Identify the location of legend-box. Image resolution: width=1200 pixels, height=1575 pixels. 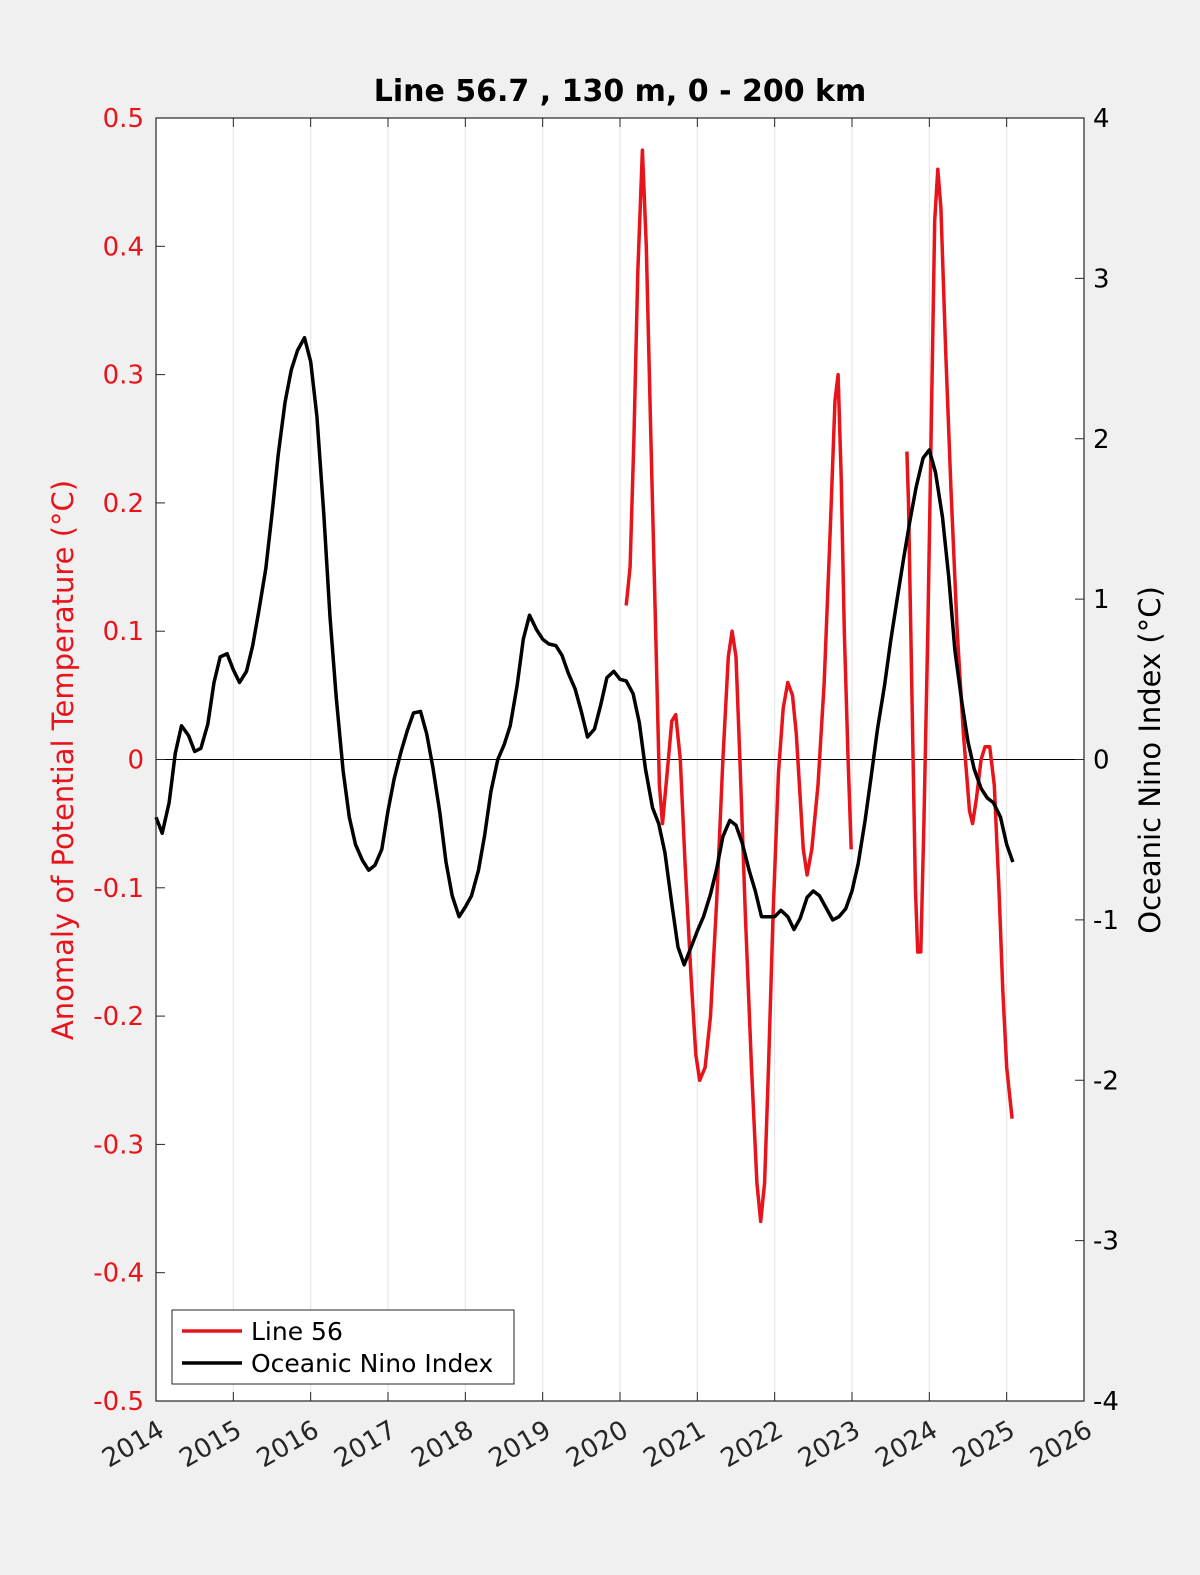
(343, 1347).